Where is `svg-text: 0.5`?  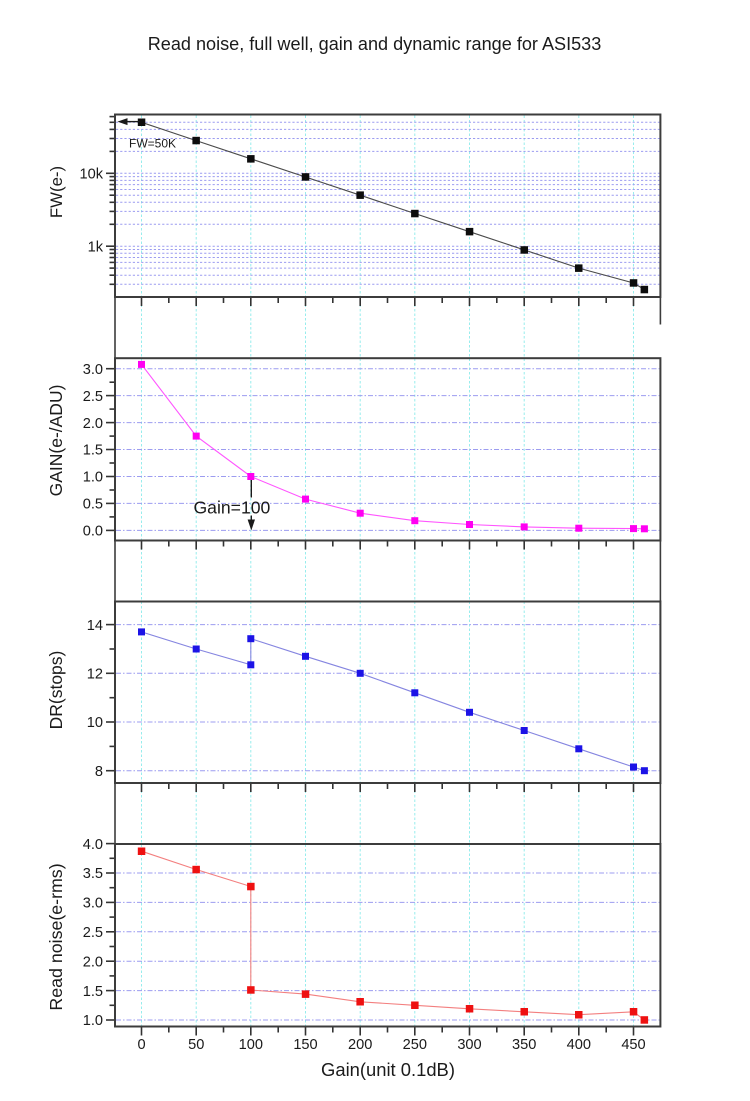
svg-text: 0.5 is located at coordinates (93, 505).